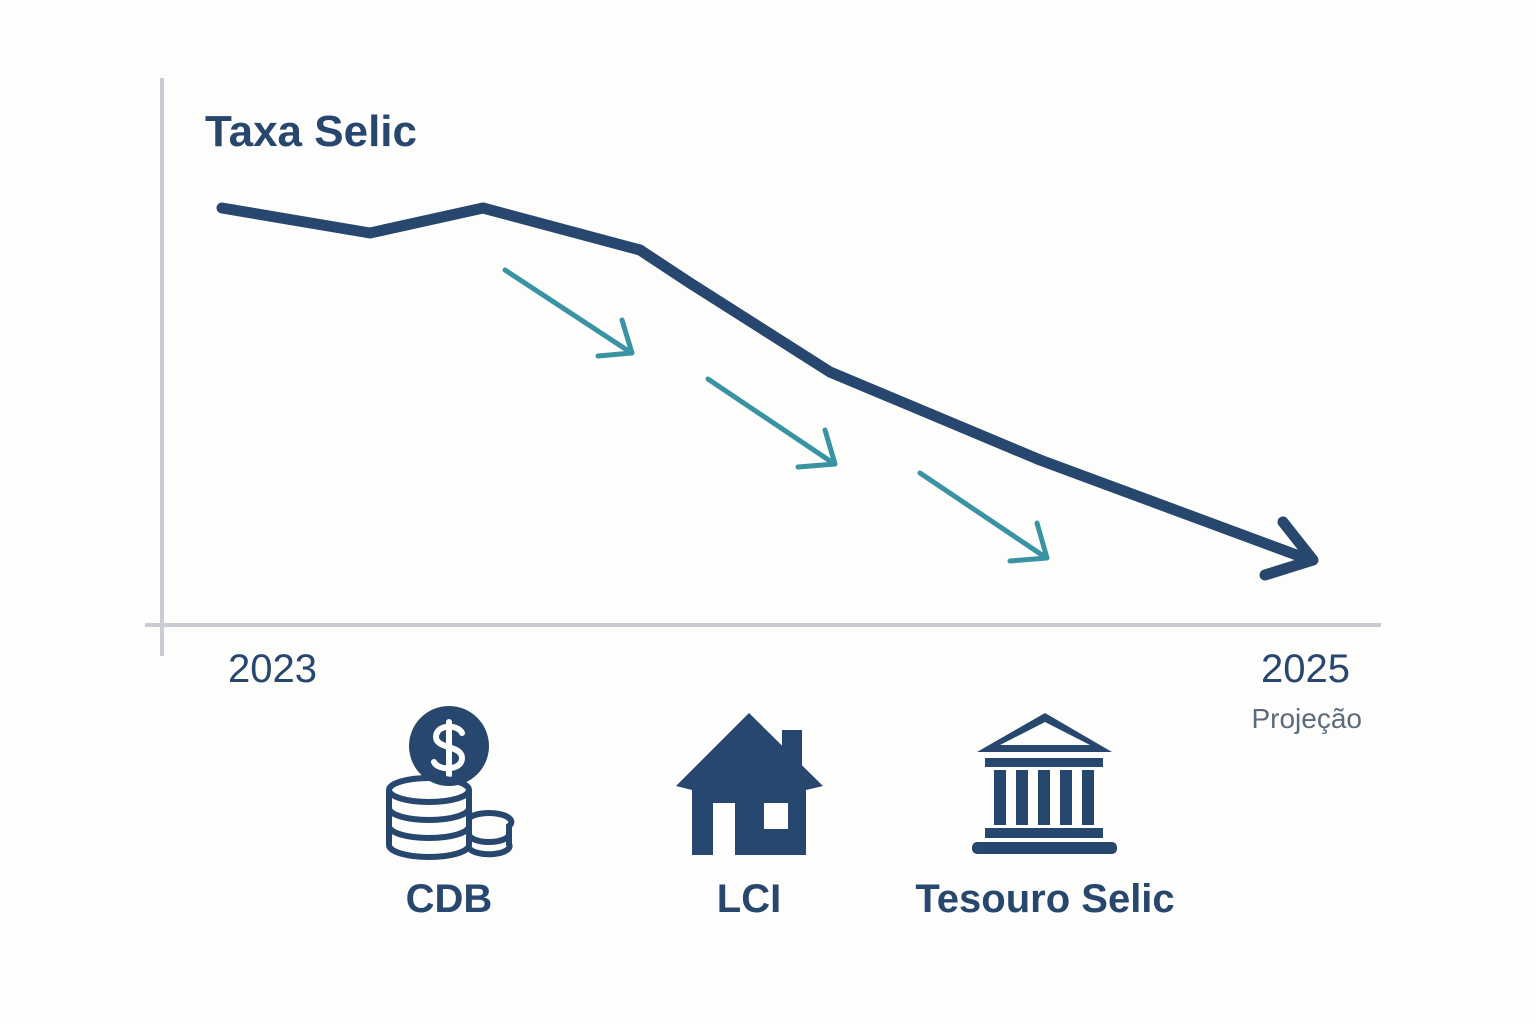  Describe the element at coordinates (749, 899) in the screenshot. I see `product-label: LCI` at that location.